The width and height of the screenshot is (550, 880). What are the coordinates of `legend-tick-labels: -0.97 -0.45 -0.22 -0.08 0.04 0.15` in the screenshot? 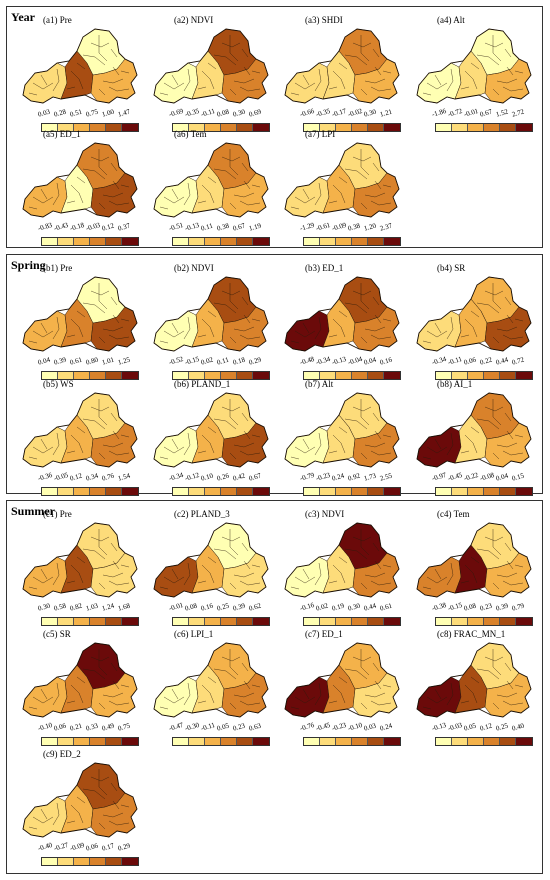 It's located at (483, 477).